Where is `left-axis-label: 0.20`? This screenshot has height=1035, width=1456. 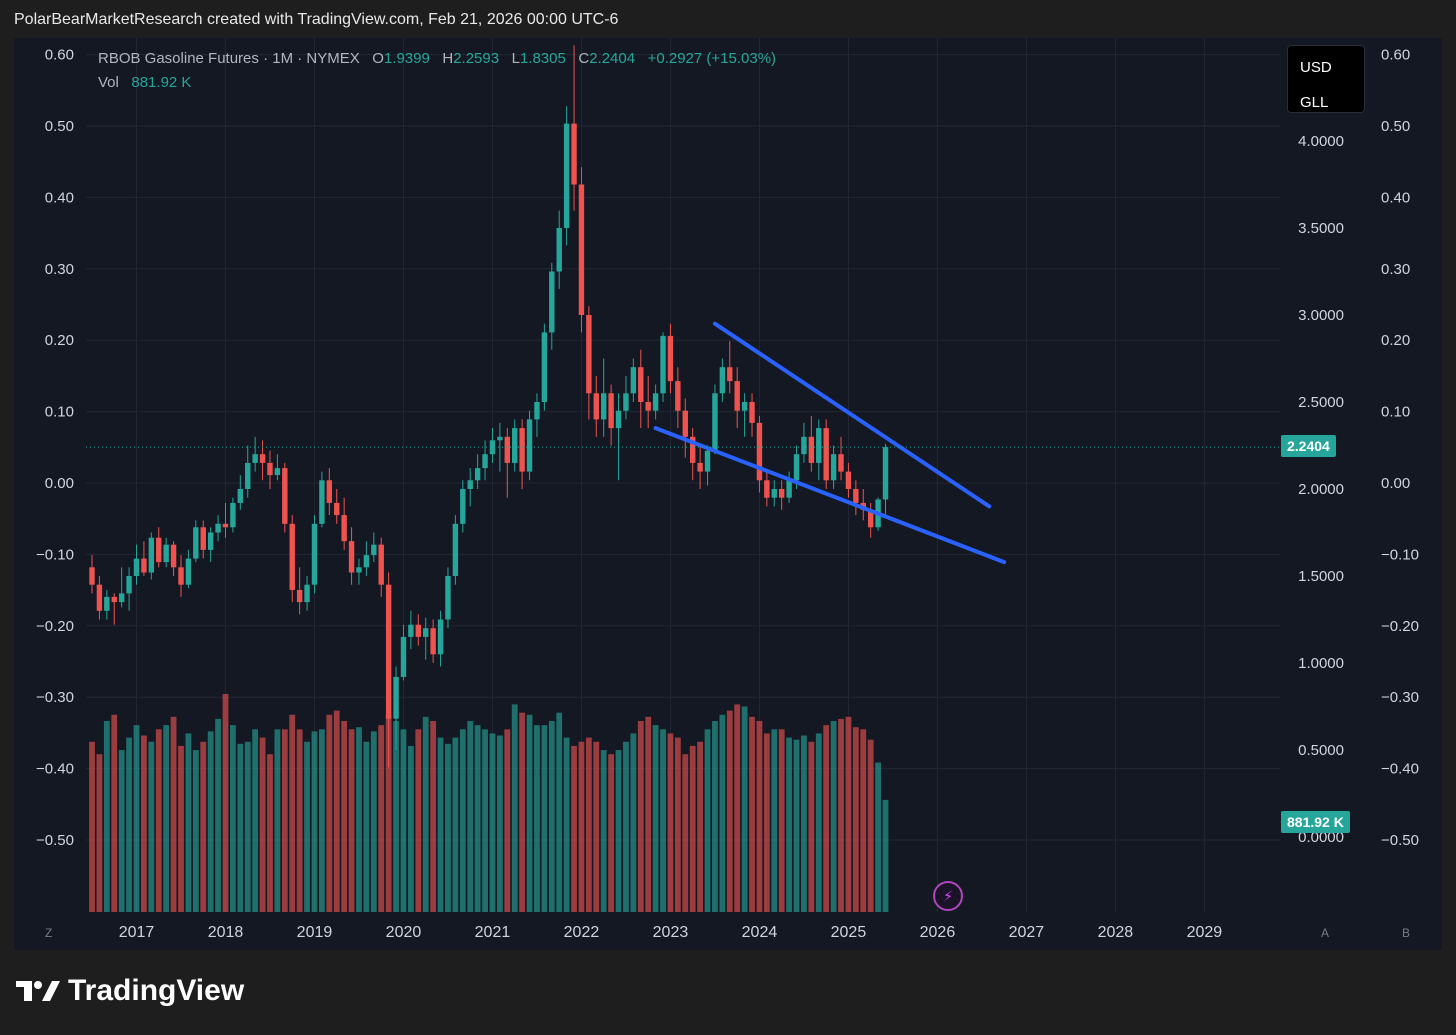 left-axis-label: 0.20 is located at coordinates (59, 340).